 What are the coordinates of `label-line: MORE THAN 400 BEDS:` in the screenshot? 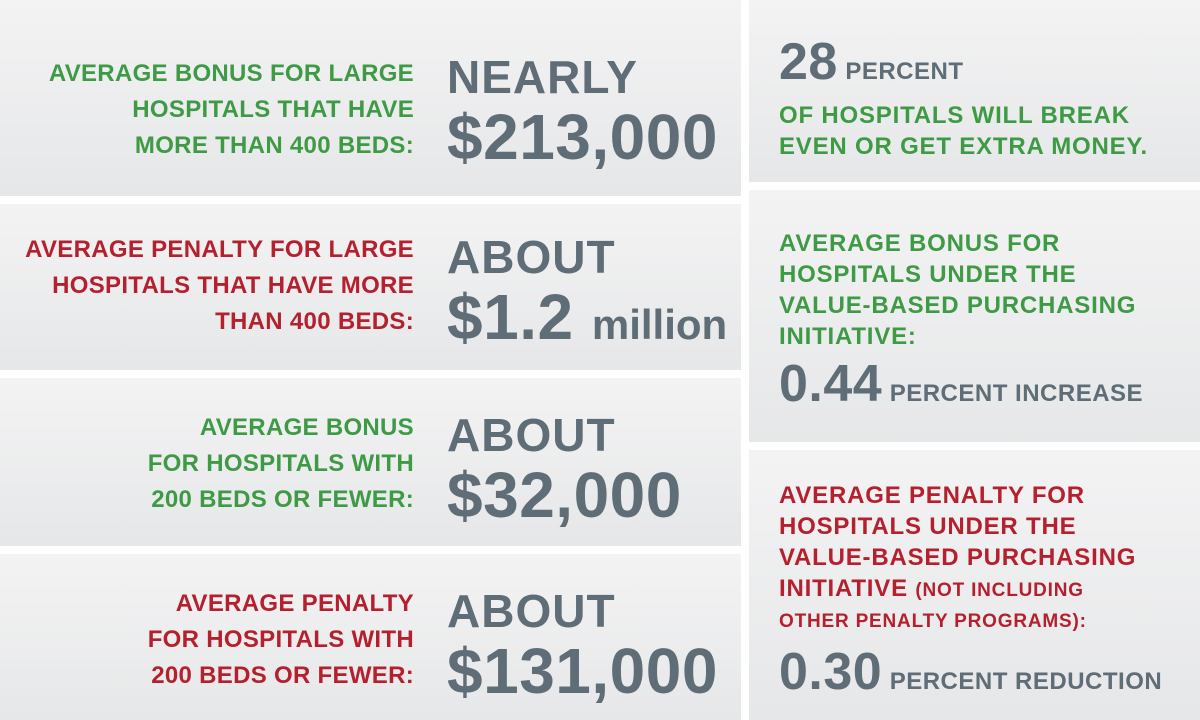 It's located at (274, 145).